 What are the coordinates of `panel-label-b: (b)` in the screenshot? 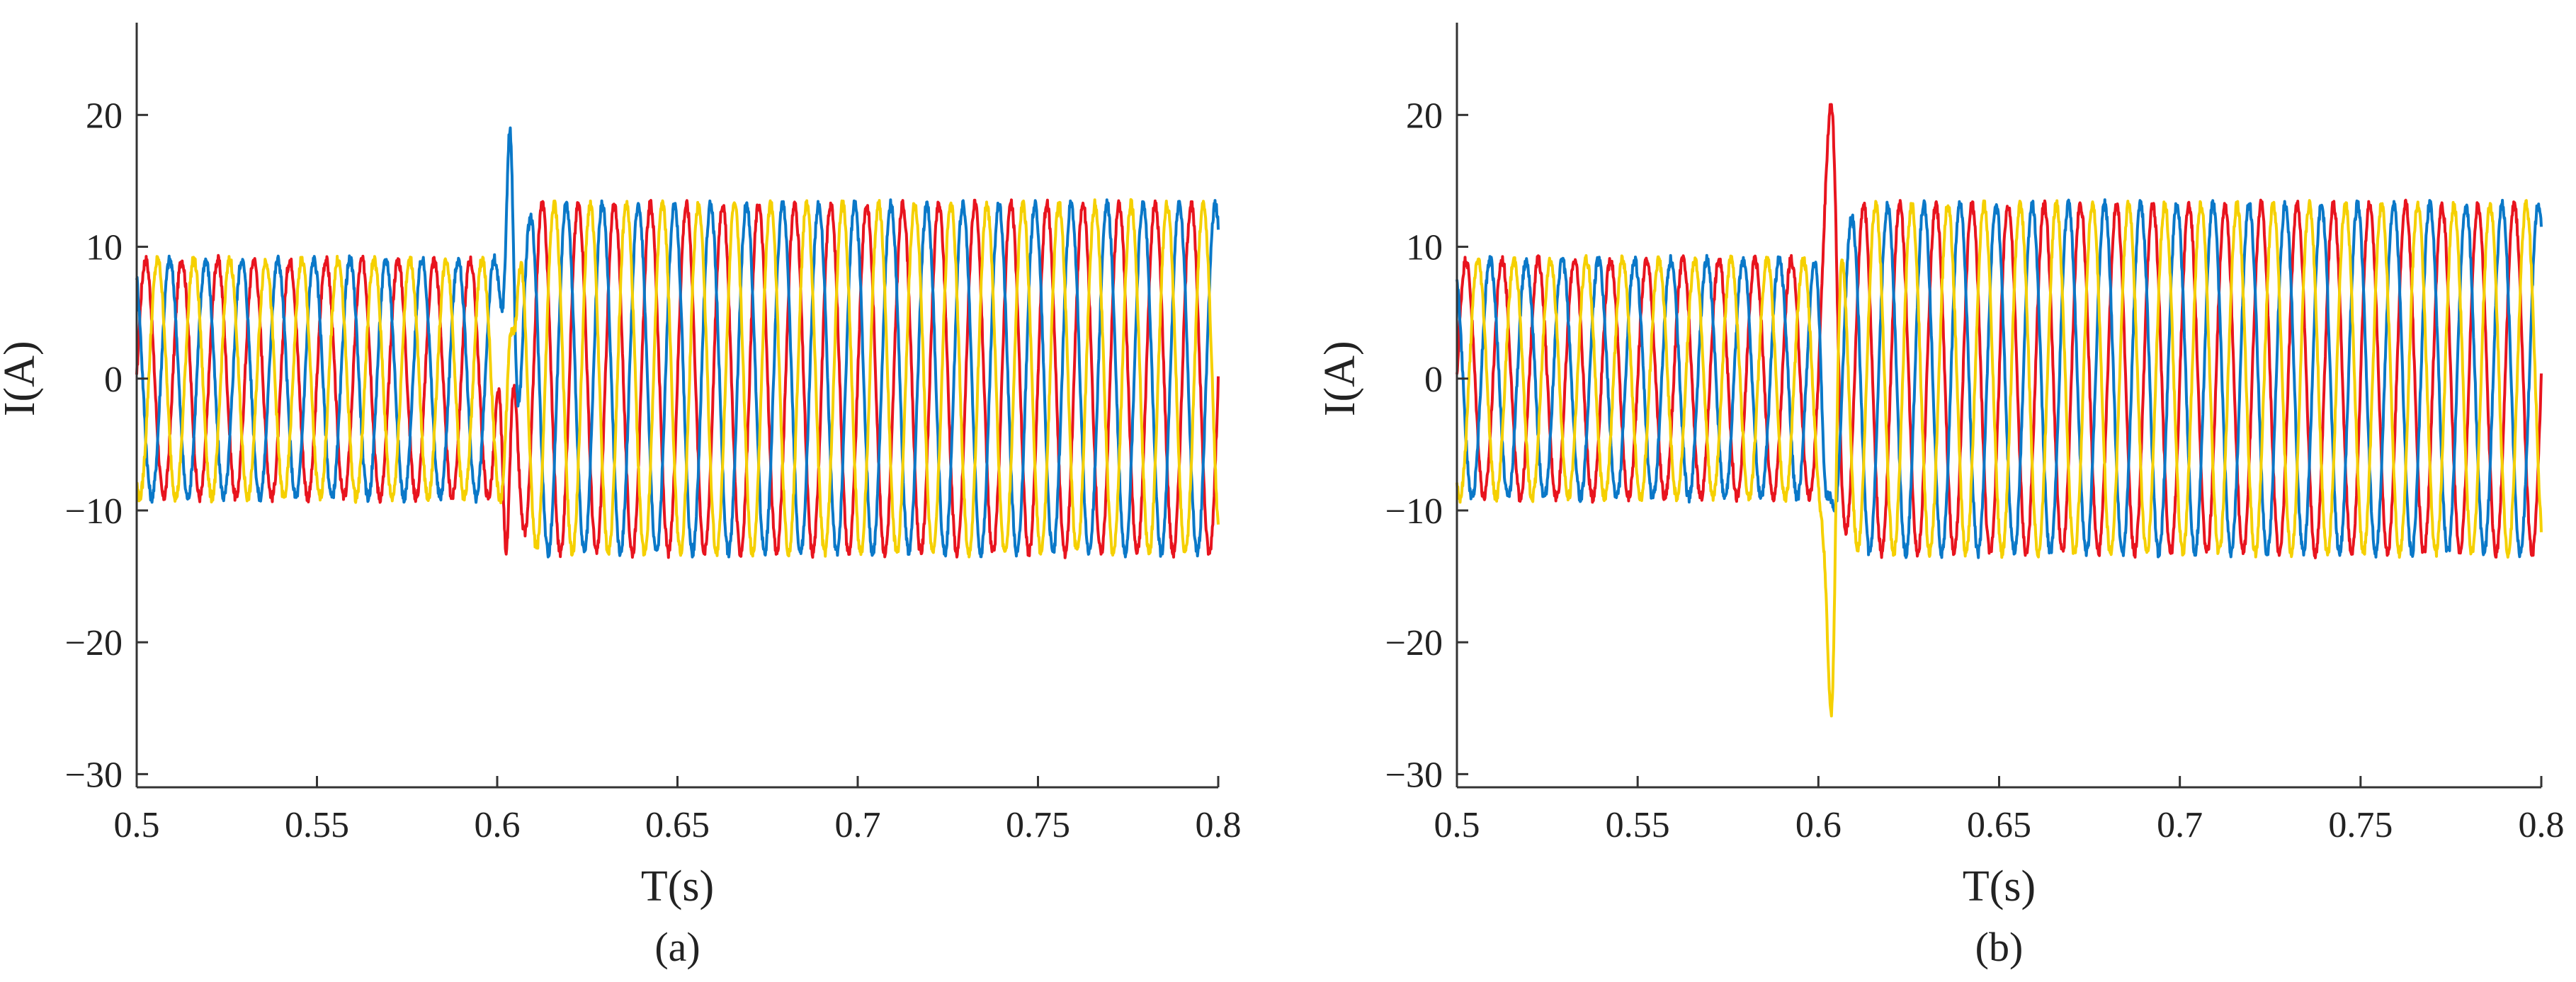 It's located at (1999, 947).